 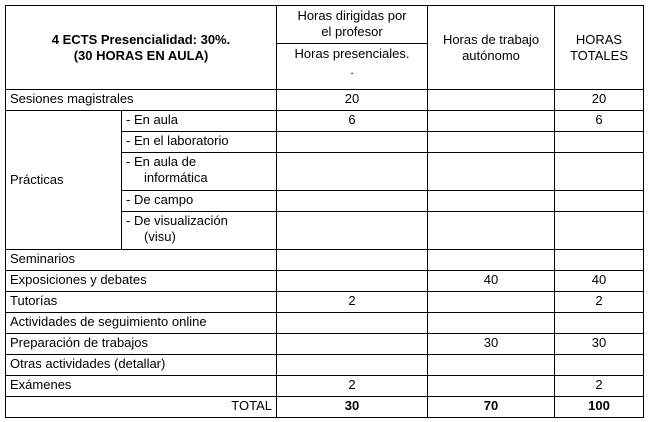 What do you see at coordinates (161, 161) in the screenshot?
I see `sub-row-label-line1: - En aula de` at bounding box center [161, 161].